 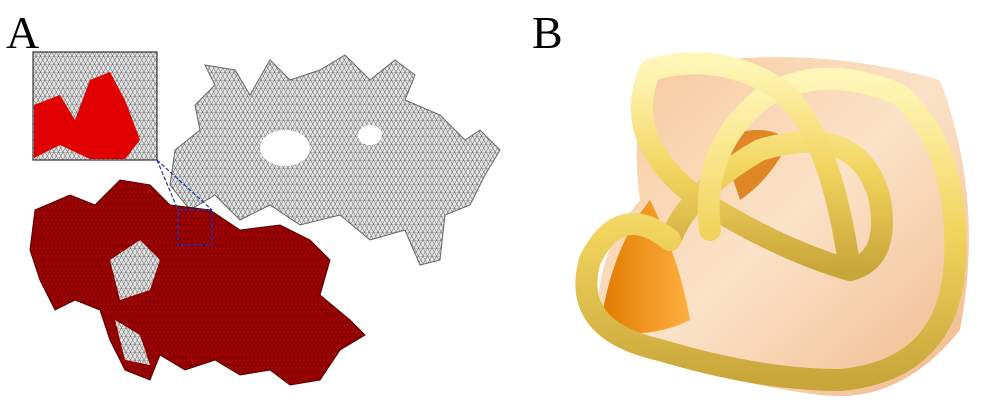 What do you see at coordinates (645, 267) in the screenshot?
I see `surface-dark` at bounding box center [645, 267].